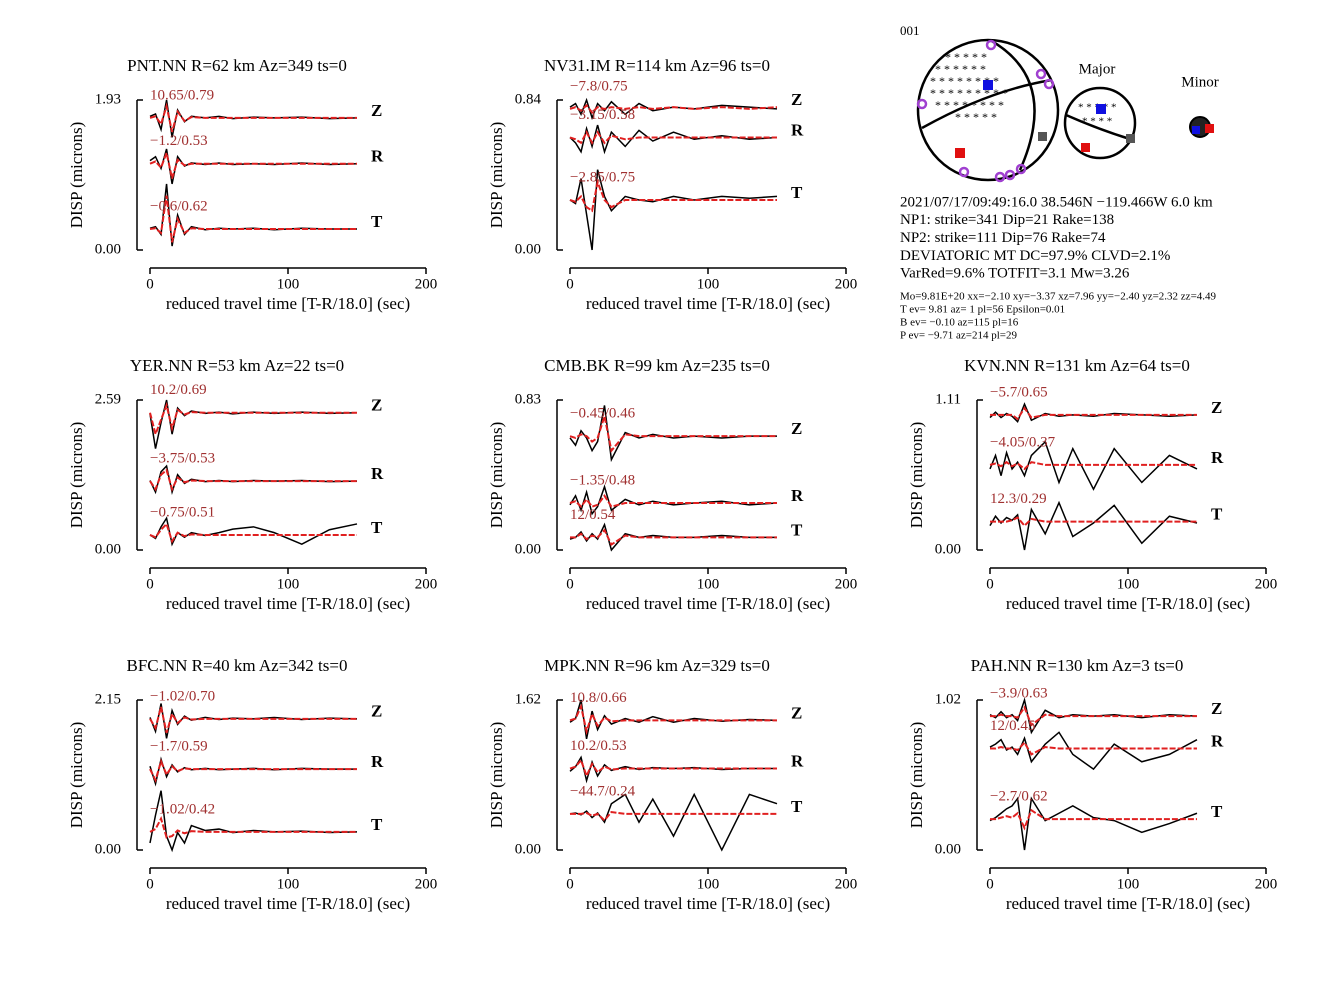 The image size is (1334, 1000). Describe the element at coordinates (958, 336) in the screenshot. I see `info-small-line: P ev= −9.71 az=214 pl=29` at that location.